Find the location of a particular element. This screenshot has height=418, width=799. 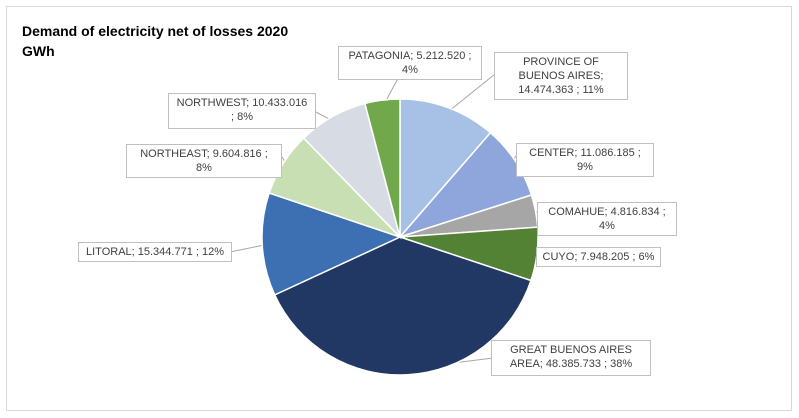

pie-slice-province-of-buenos-aires is located at coordinates (445, 169).